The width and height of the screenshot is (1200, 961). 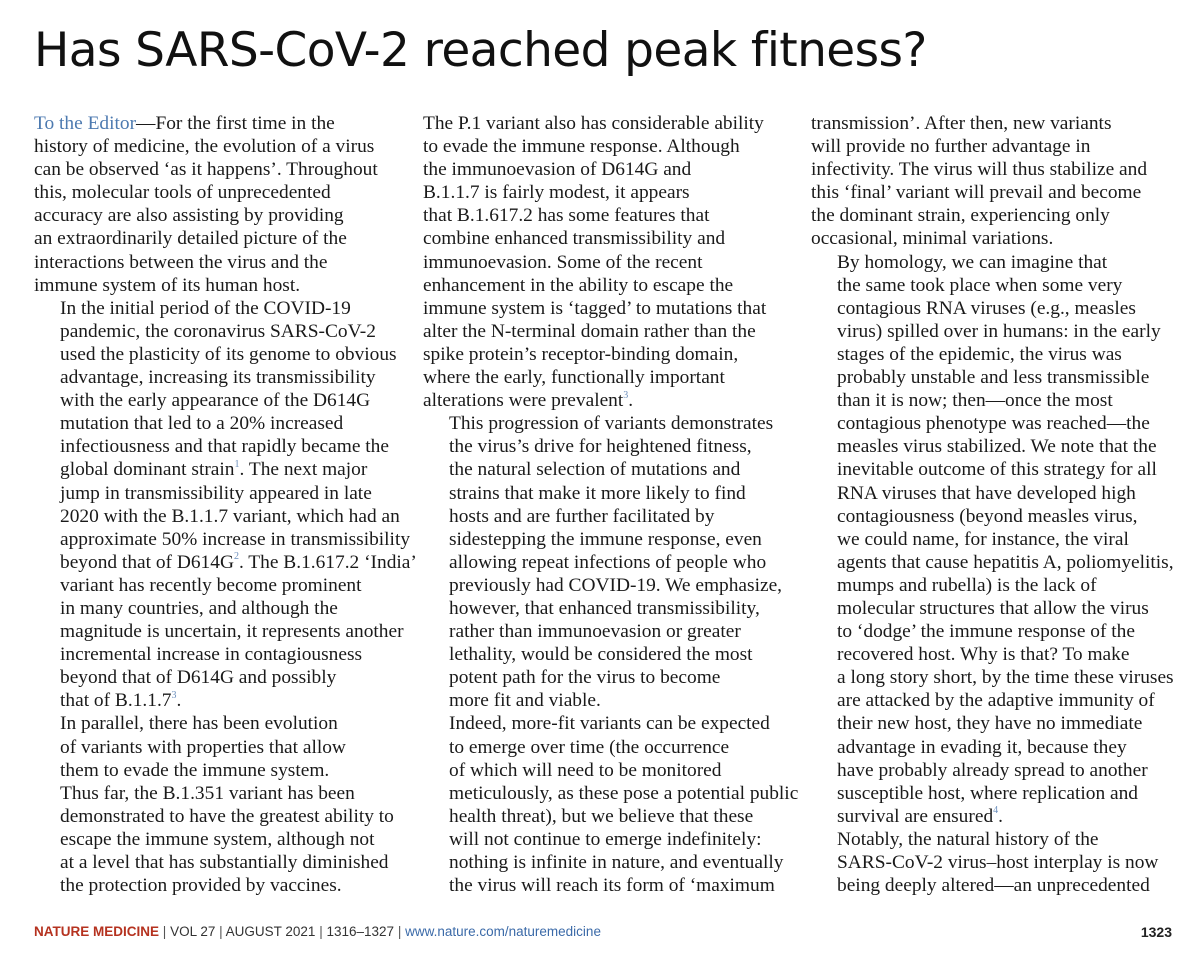 I want to click on text-line: rather than immunoevasion or greater, so click(x=595, y=632).